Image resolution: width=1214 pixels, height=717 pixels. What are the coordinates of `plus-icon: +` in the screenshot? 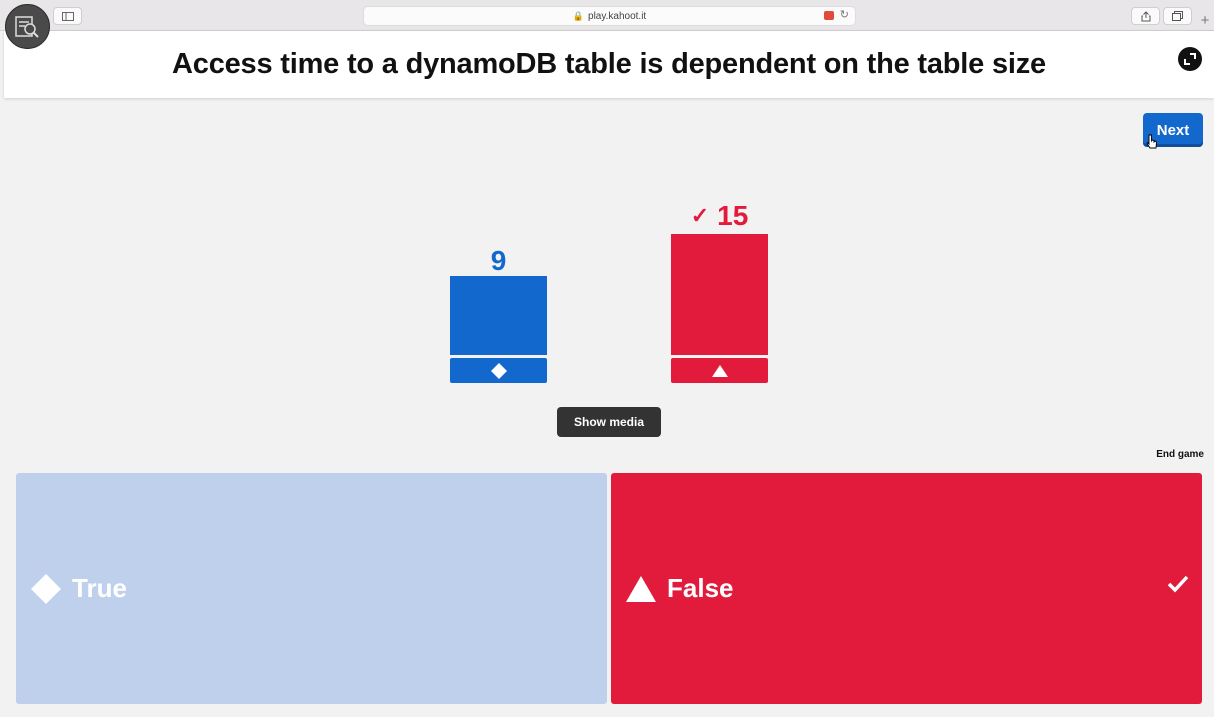 It's located at (1205, 20).